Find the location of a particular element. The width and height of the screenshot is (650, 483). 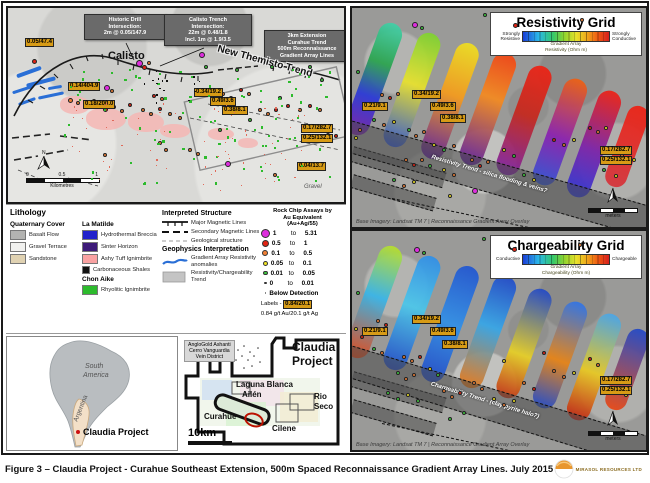

claudia-area-label: Rio is located at coordinates (320, 396).